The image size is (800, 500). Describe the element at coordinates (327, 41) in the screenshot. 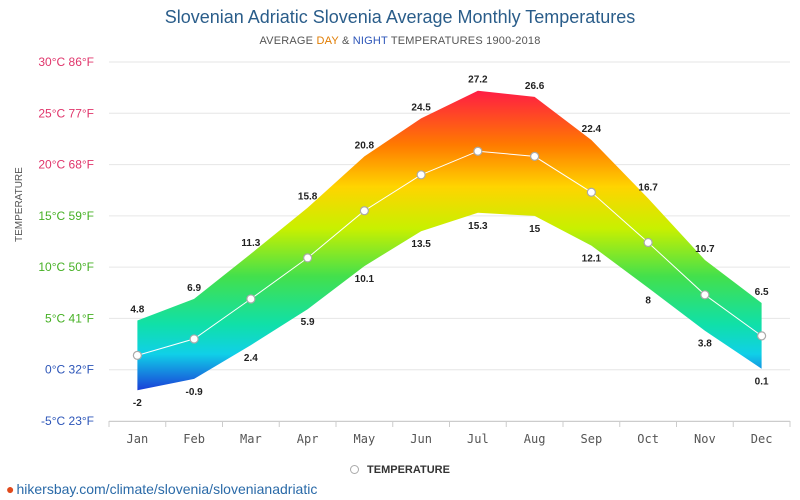

I see `subtitle-day: DAY` at that location.